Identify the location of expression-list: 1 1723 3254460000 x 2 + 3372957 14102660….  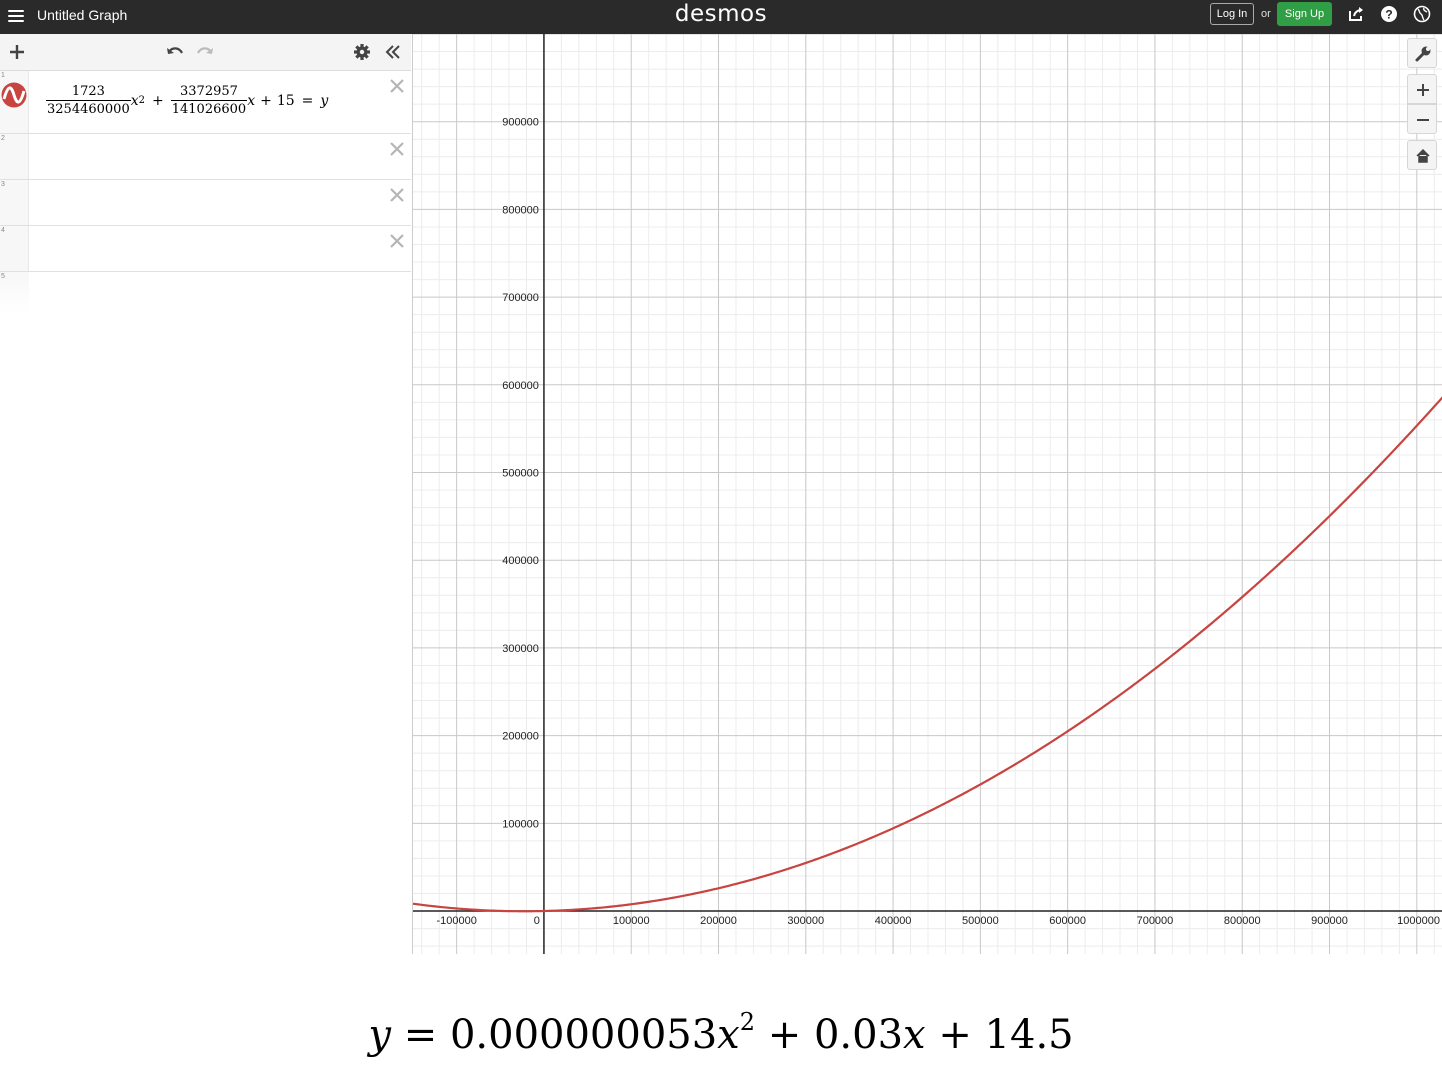
(205, 191).